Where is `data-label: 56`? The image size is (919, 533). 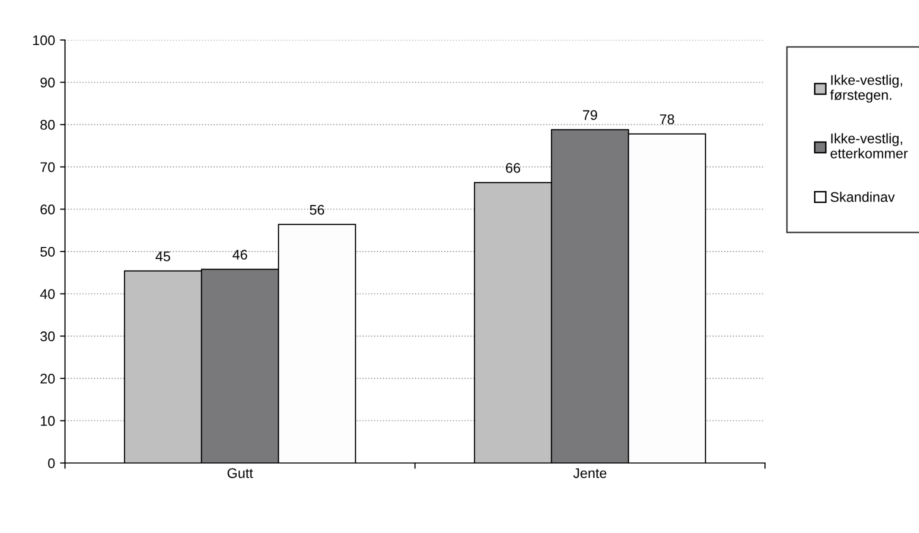
data-label: 56 is located at coordinates (317, 209).